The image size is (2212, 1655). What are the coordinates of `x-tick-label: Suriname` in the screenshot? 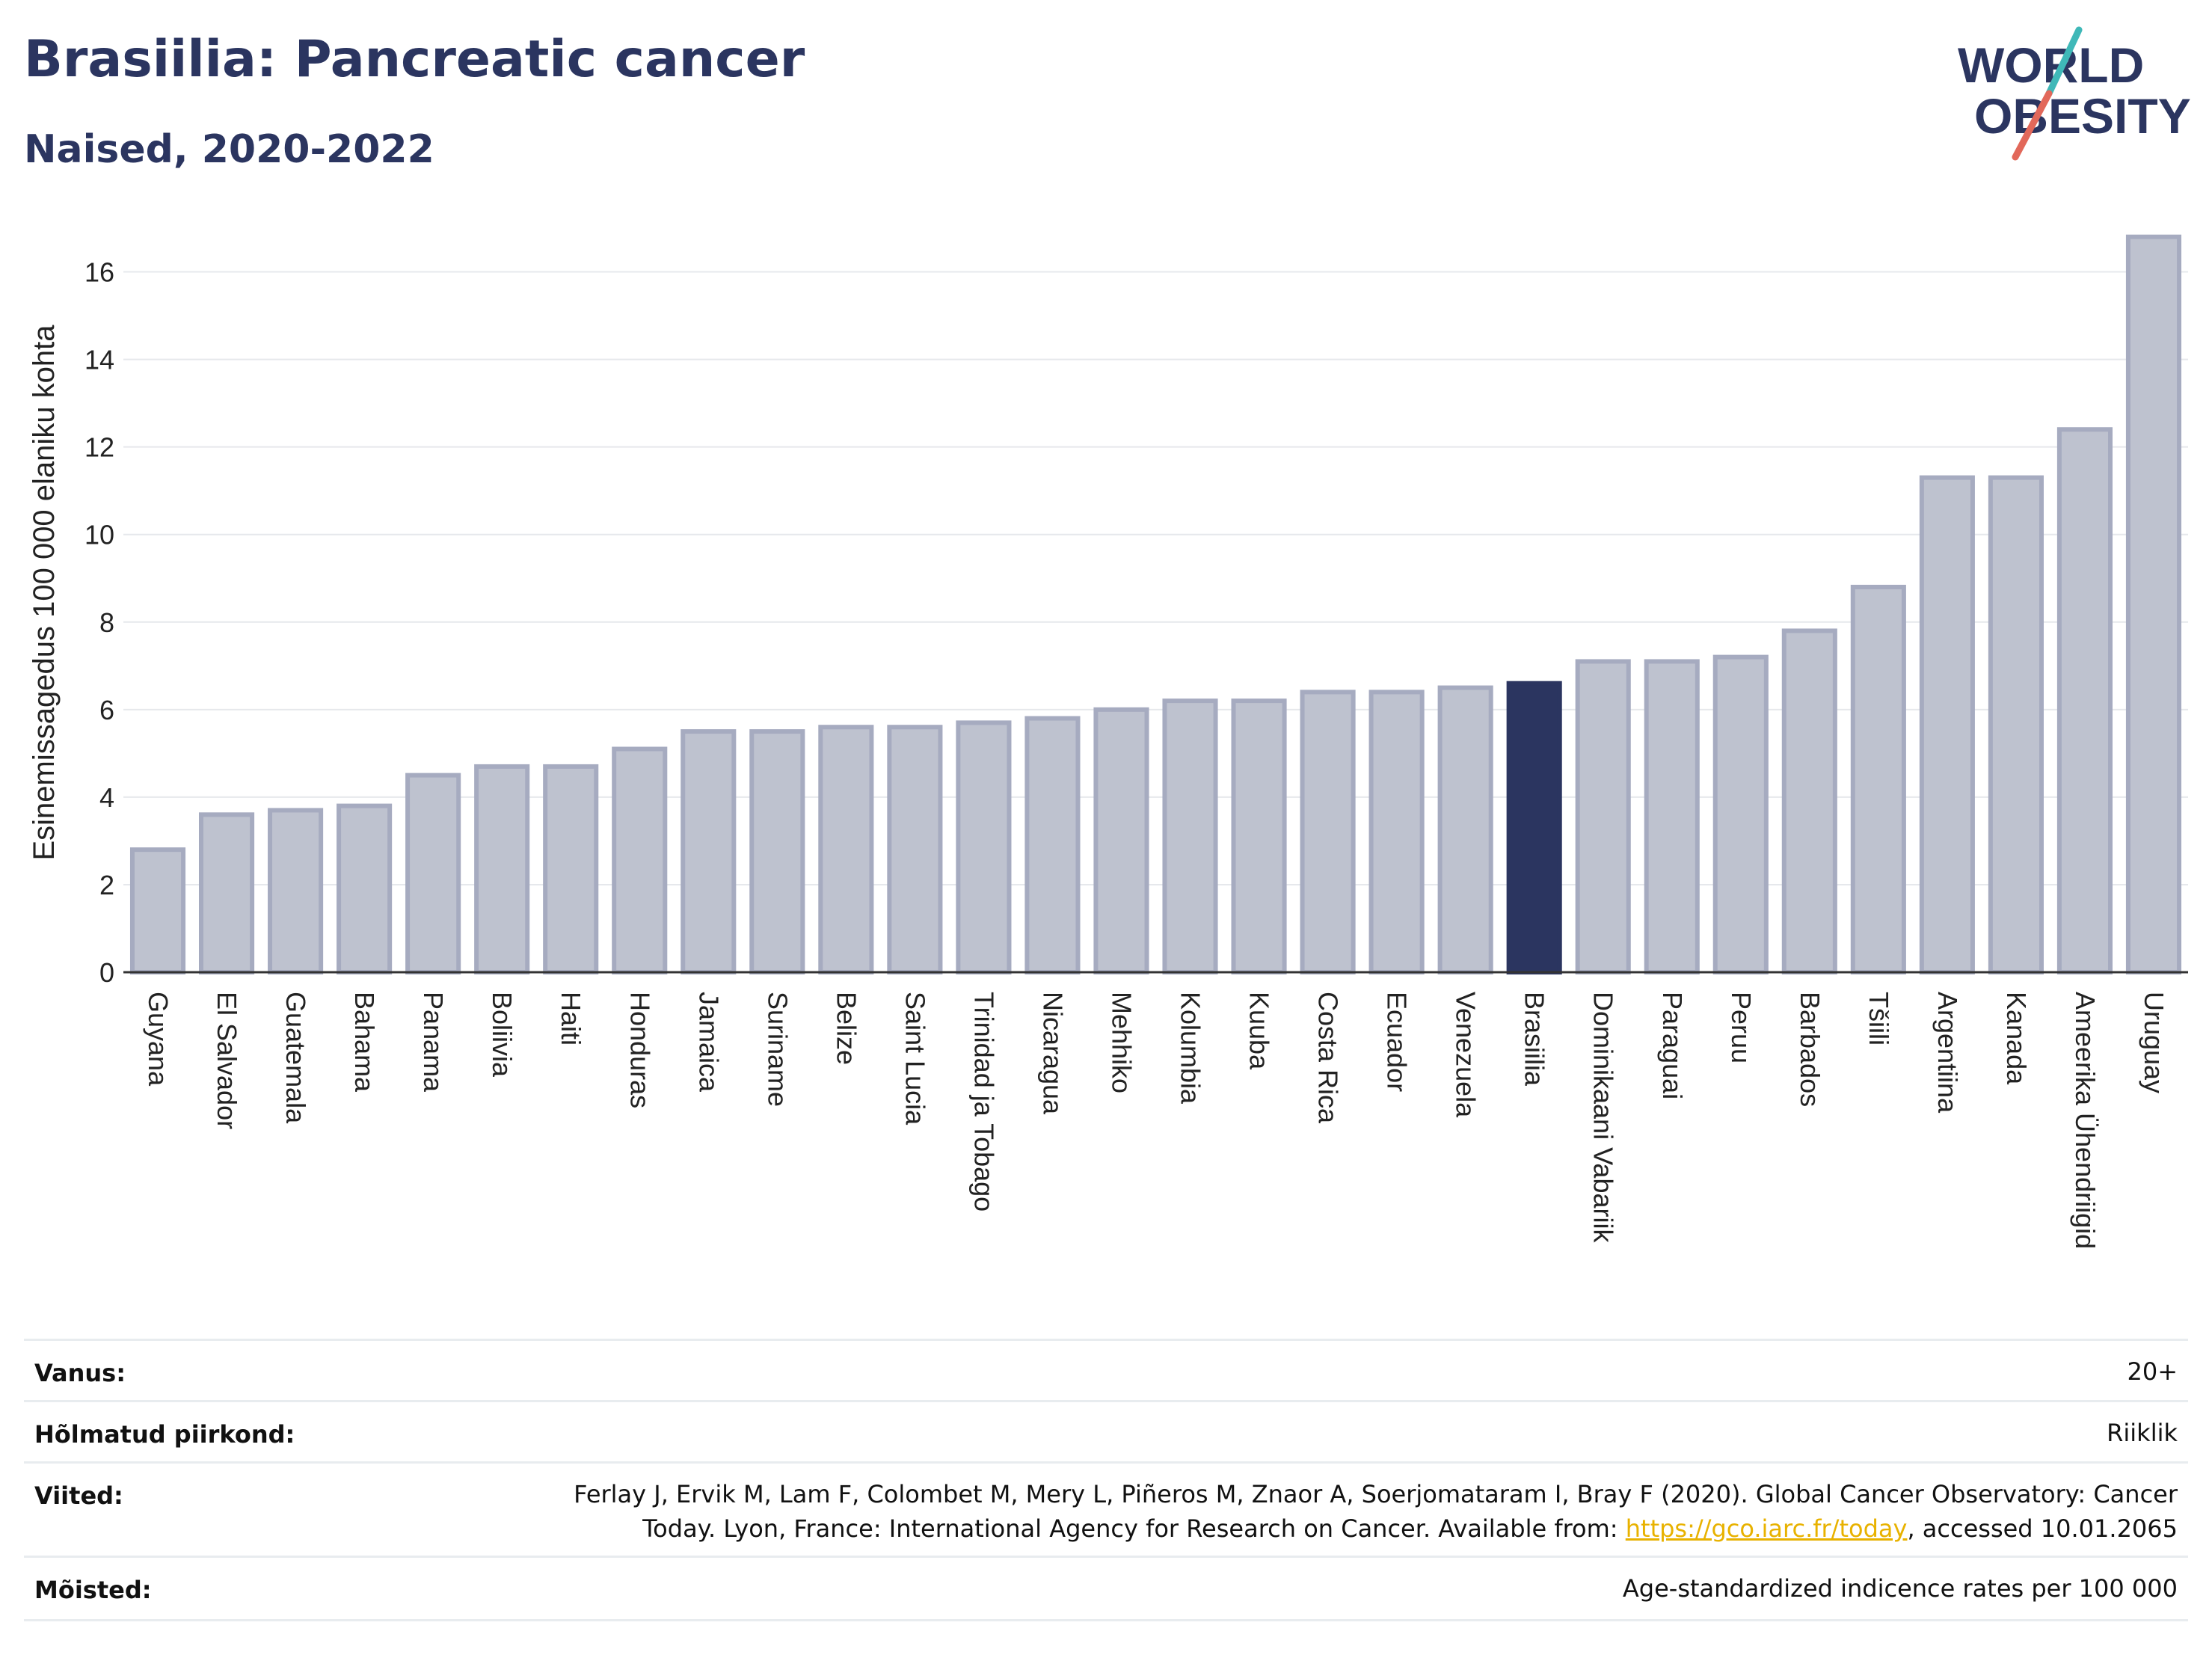 It's located at (777, 1049).